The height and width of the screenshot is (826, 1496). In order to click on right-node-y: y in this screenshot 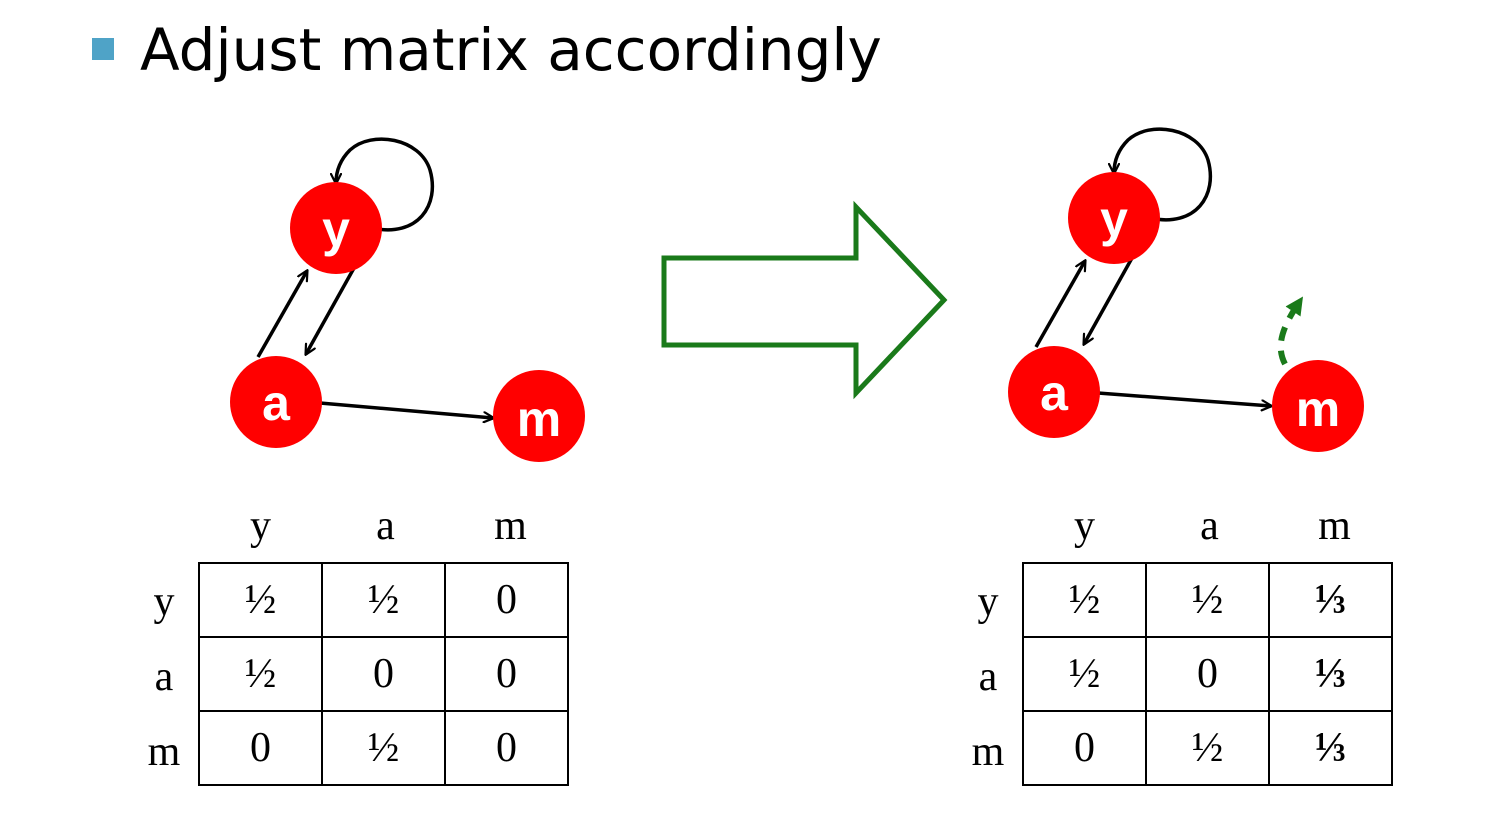, I will do `click(1114, 218)`.